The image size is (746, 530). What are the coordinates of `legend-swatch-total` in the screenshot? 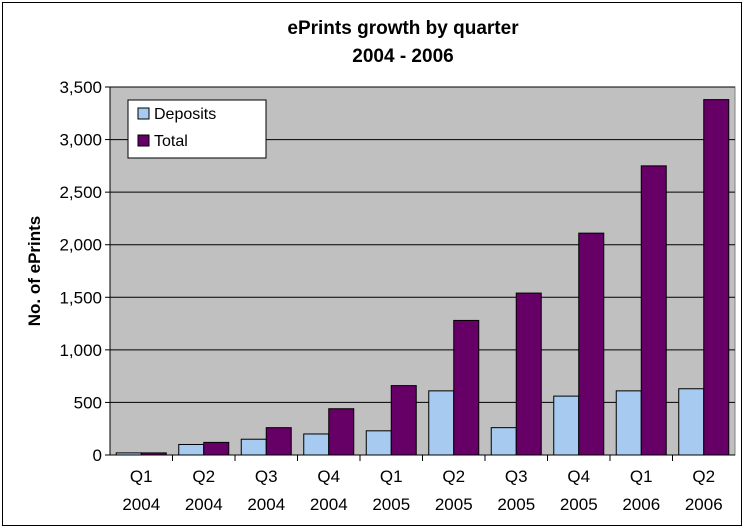 It's located at (143, 140).